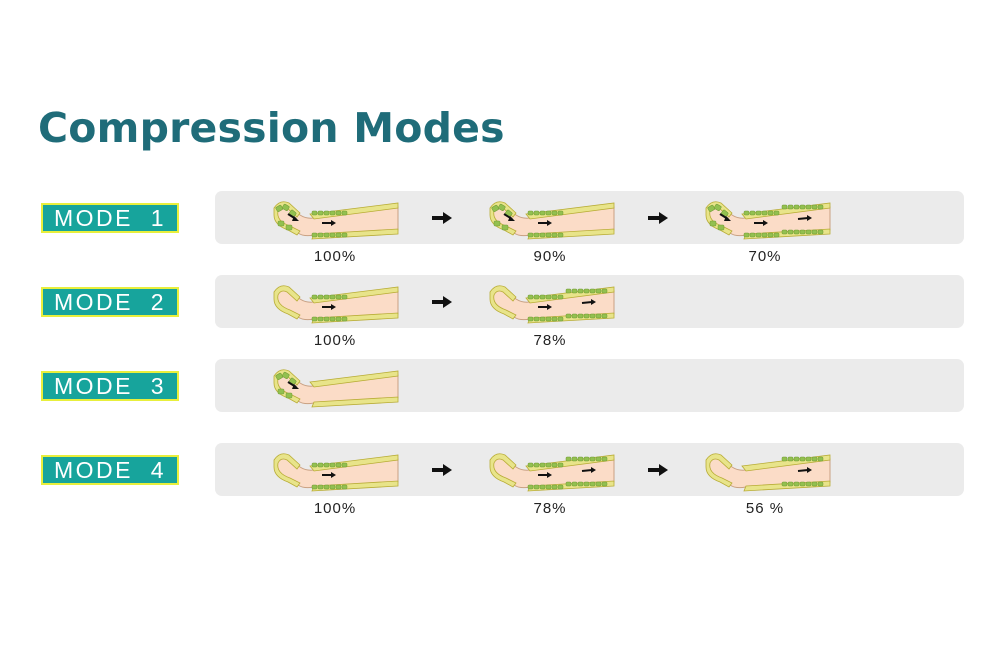 This screenshot has height=650, width=1000. What do you see at coordinates (765, 508) in the screenshot?
I see `pressure-percent: 56 %` at bounding box center [765, 508].